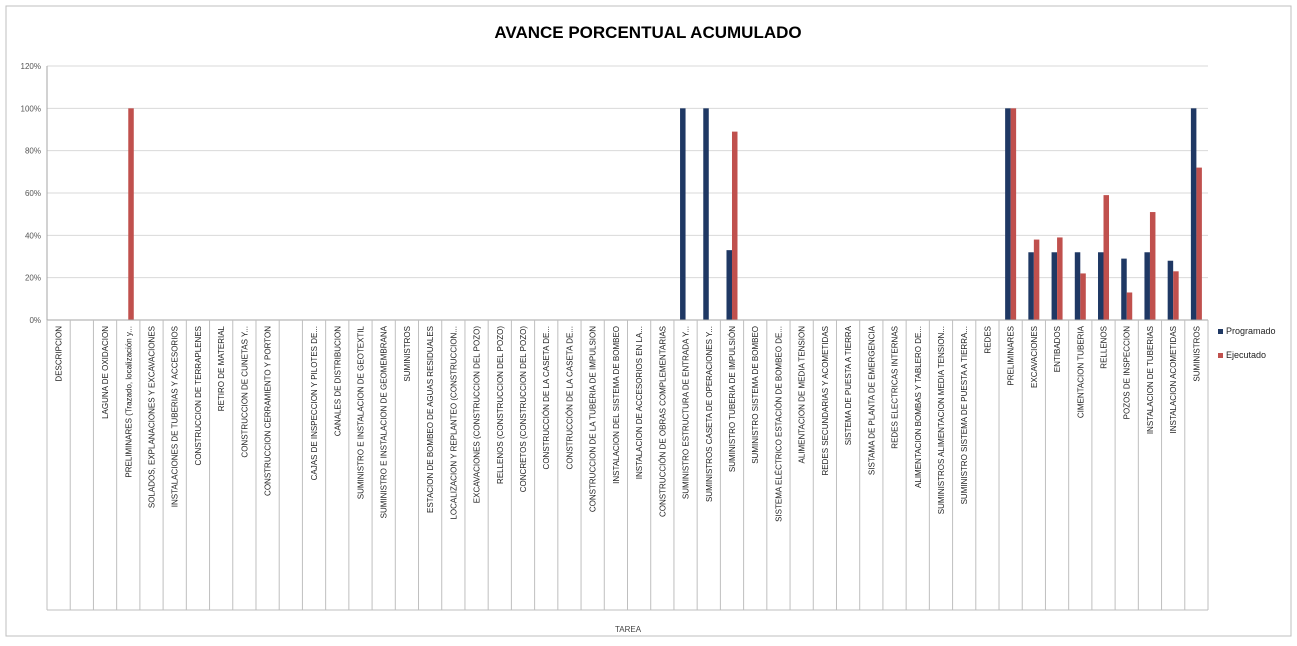 Image resolution: width=1297 pixels, height=646 pixels. Describe the element at coordinates (198, 395) in the screenshot. I see `x-tick-label: CONSTRUCCION DE TERRAPLENES` at that location.